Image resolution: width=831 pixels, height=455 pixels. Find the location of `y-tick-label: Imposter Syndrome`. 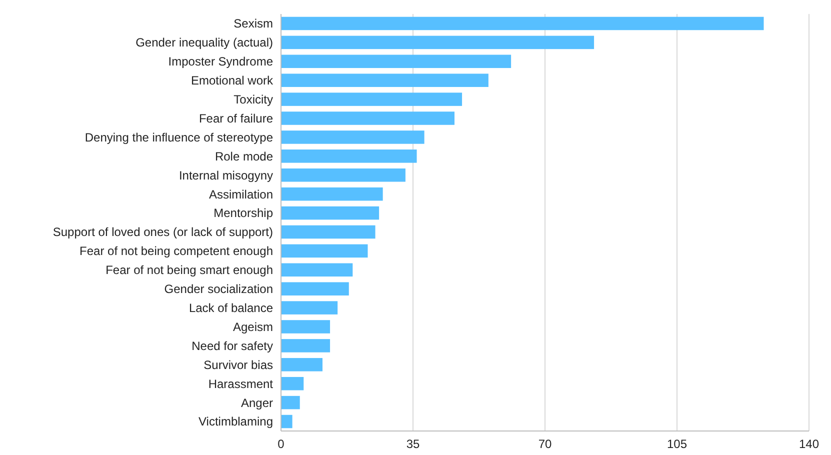

y-tick-label: Imposter Syndrome is located at coordinates (221, 61).